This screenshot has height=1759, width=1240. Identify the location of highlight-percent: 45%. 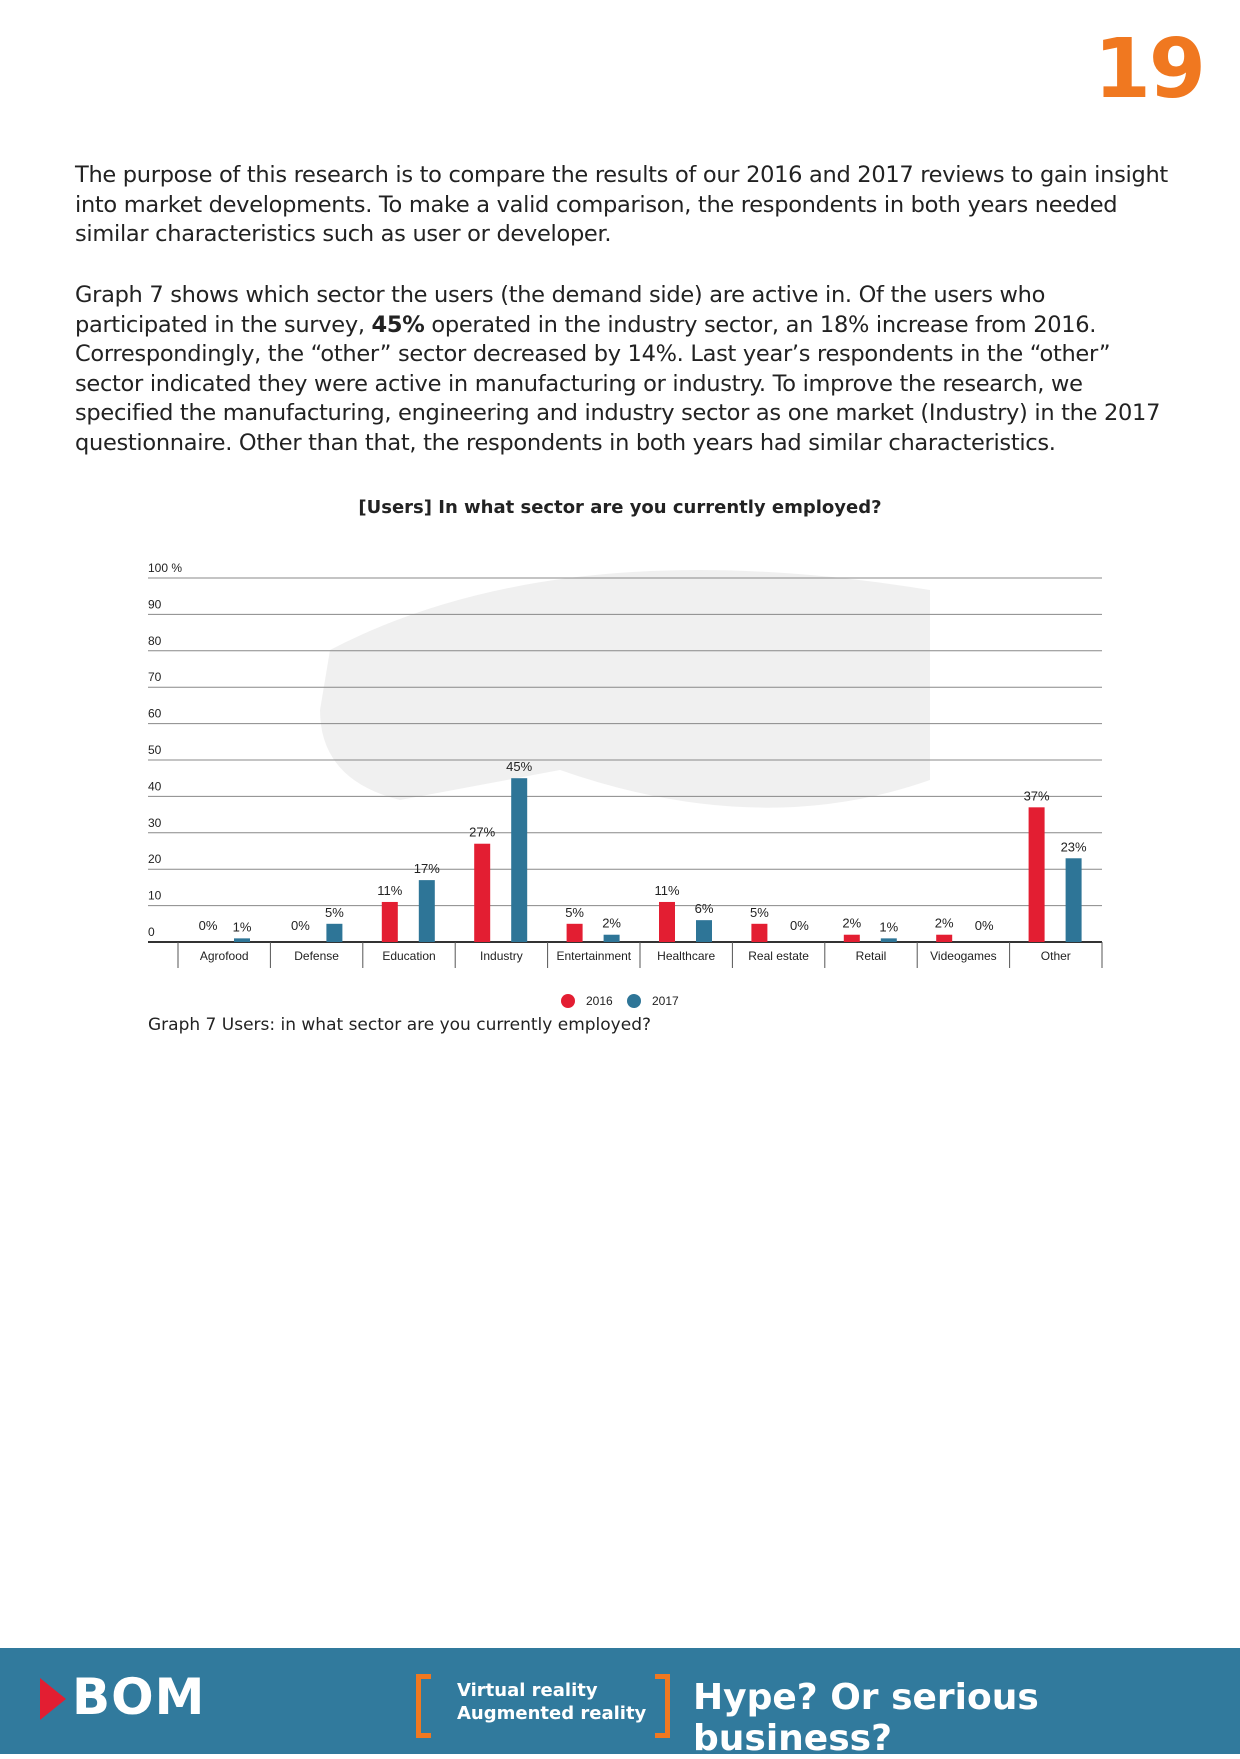
(398, 324).